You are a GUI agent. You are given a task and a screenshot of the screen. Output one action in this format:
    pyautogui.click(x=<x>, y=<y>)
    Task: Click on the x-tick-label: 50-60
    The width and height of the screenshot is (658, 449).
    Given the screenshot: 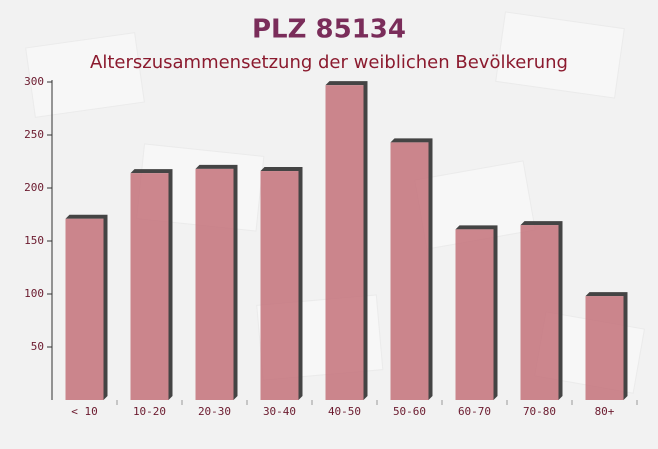 What is the action you would take?
    pyautogui.click(x=409, y=411)
    